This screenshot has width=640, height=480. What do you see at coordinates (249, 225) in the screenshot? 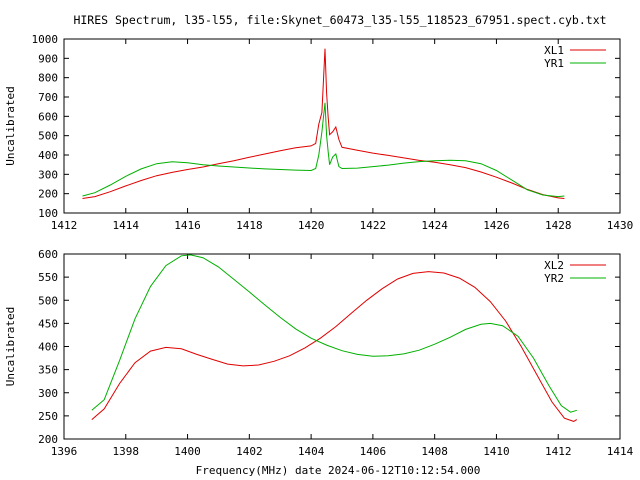
I see `x-tick-label: 1418` at bounding box center [249, 225].